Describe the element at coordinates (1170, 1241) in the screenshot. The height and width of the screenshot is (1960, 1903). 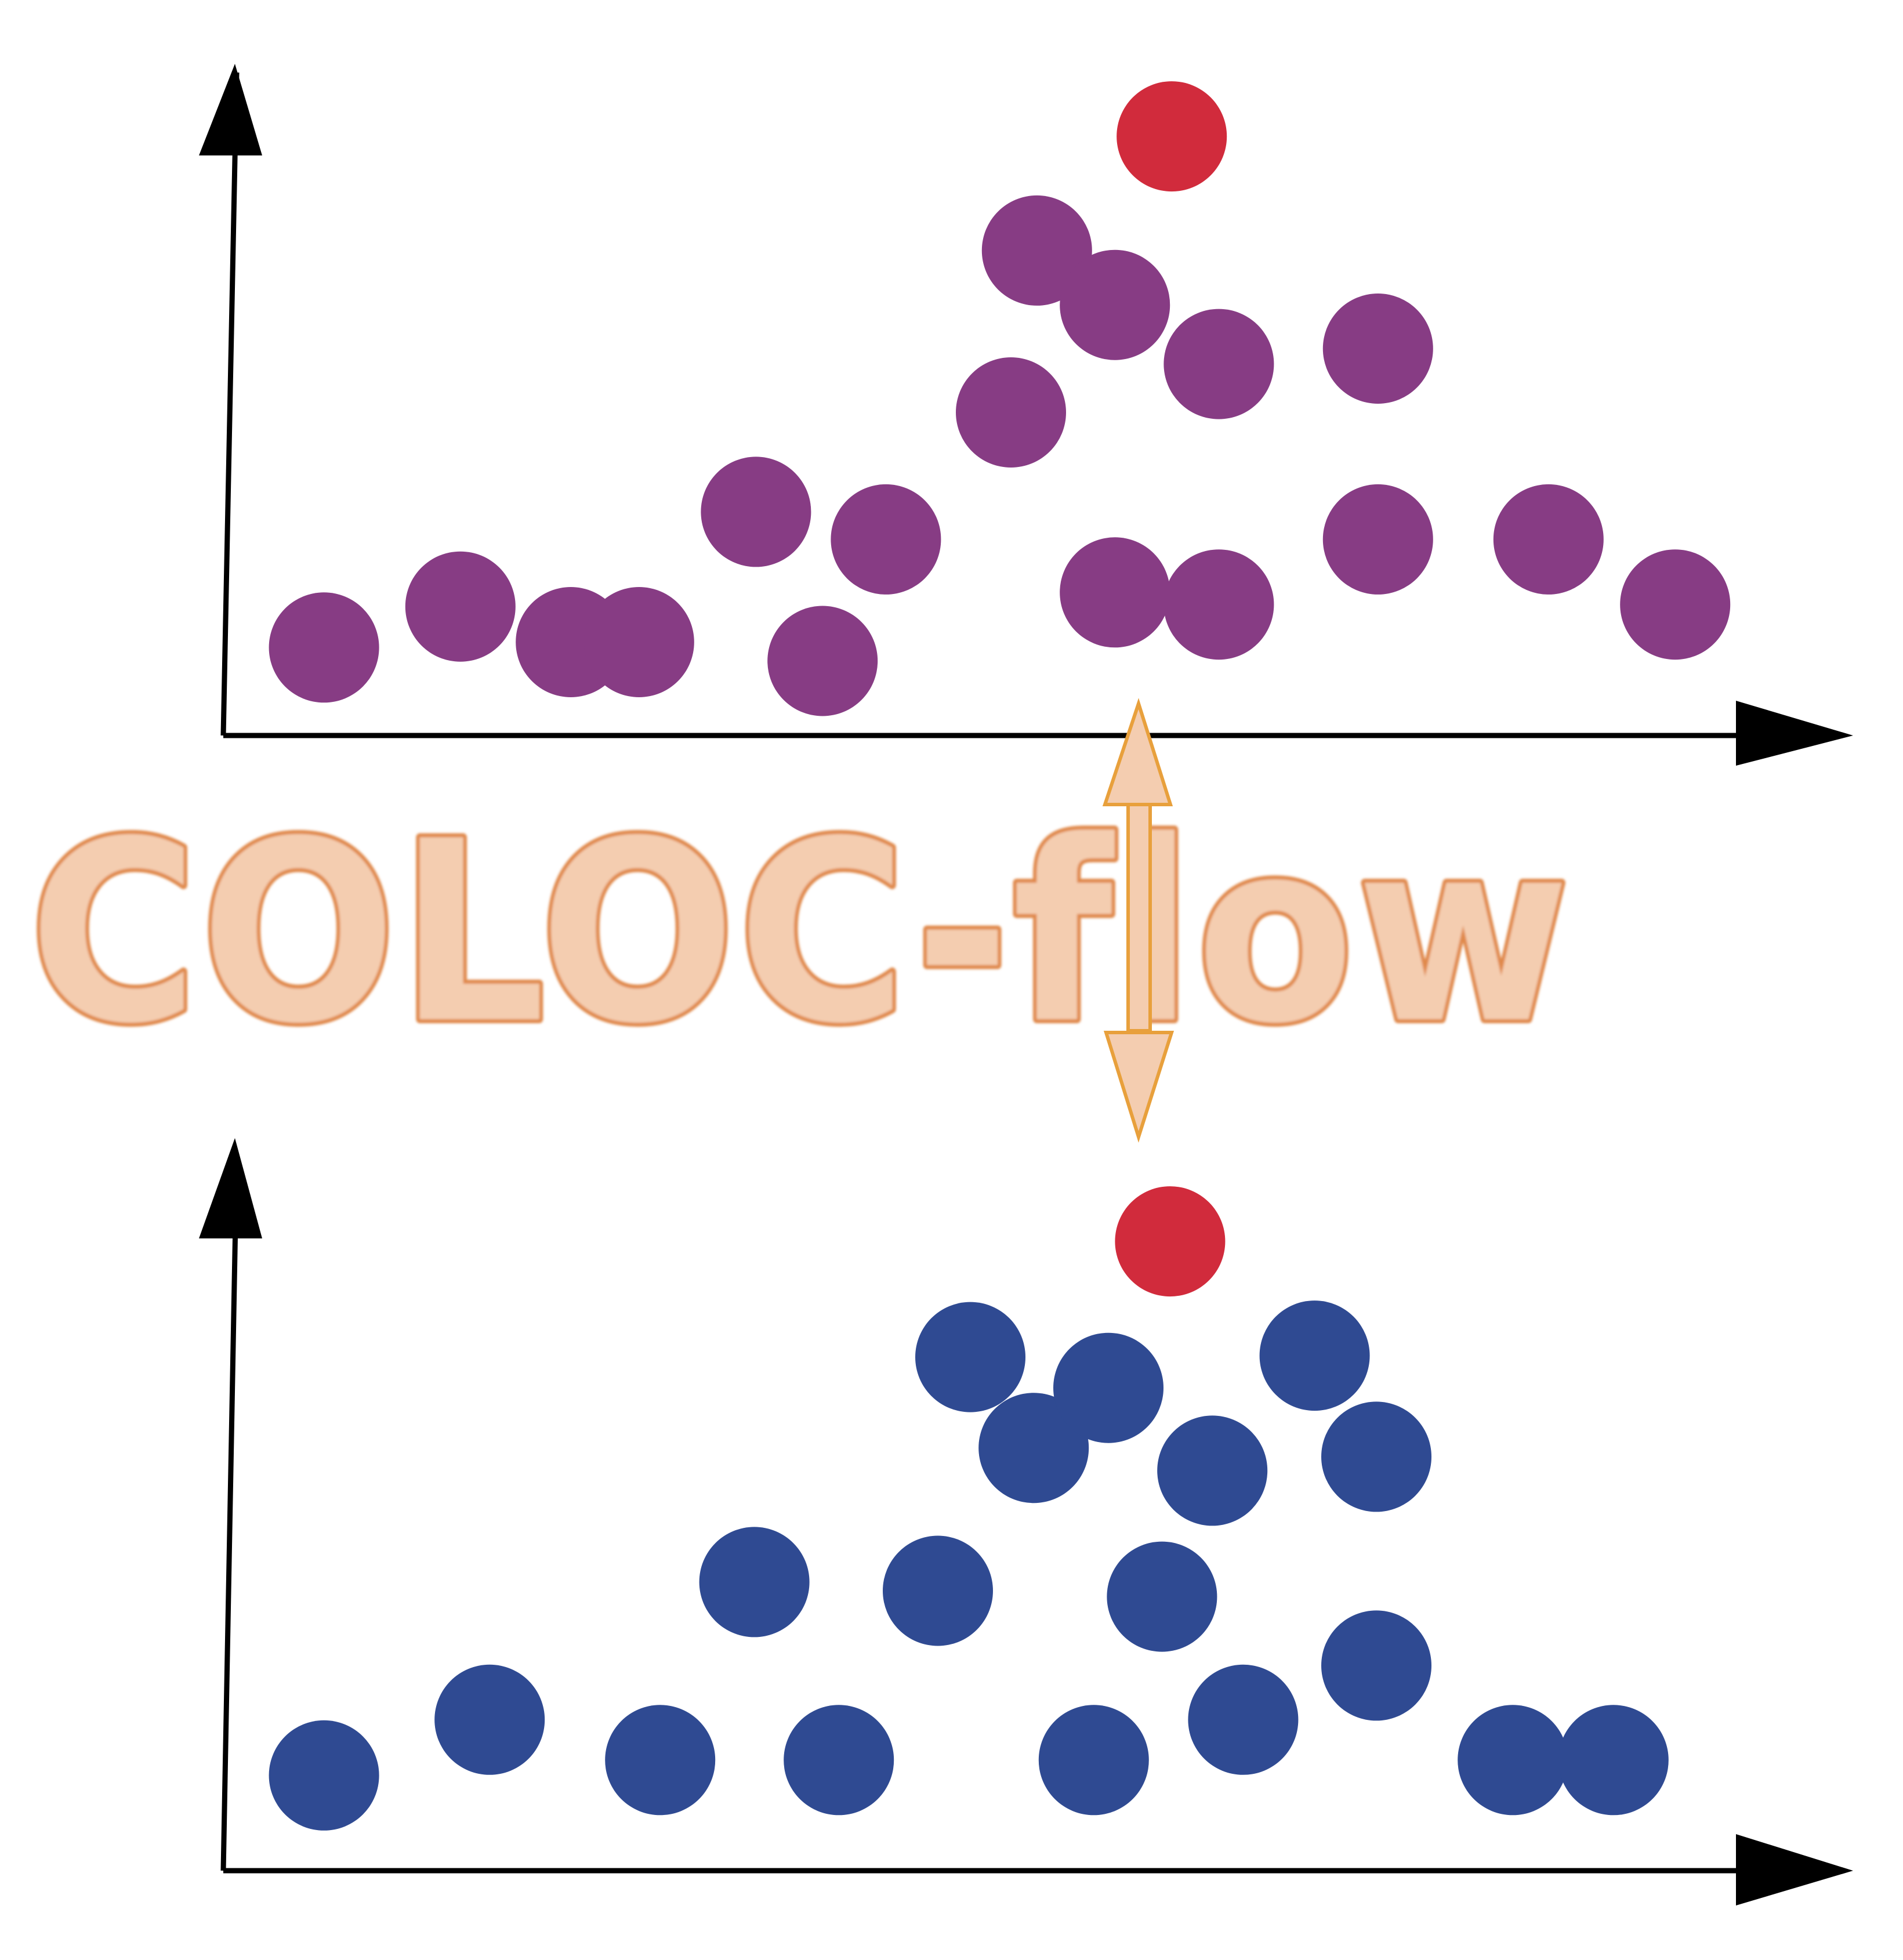
I see `bottom-highlight-point` at that location.